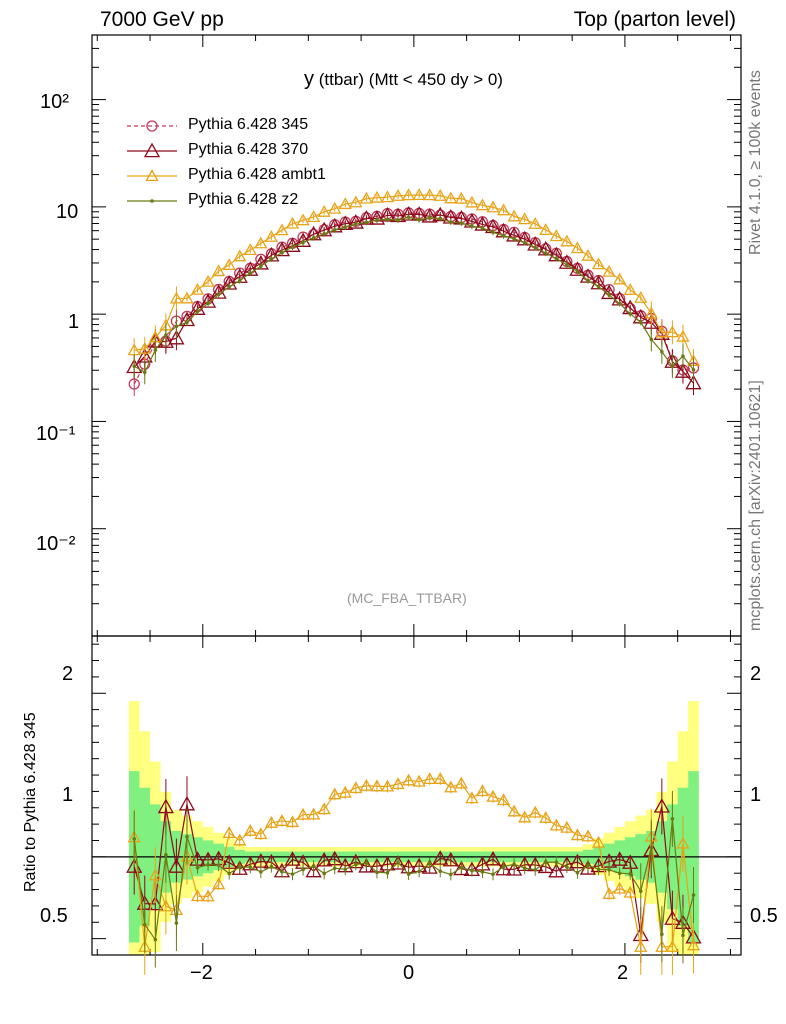 The height and width of the screenshot is (1024, 786). Describe the element at coordinates (152, 201) in the screenshot. I see `legend-marker-z2` at that location.